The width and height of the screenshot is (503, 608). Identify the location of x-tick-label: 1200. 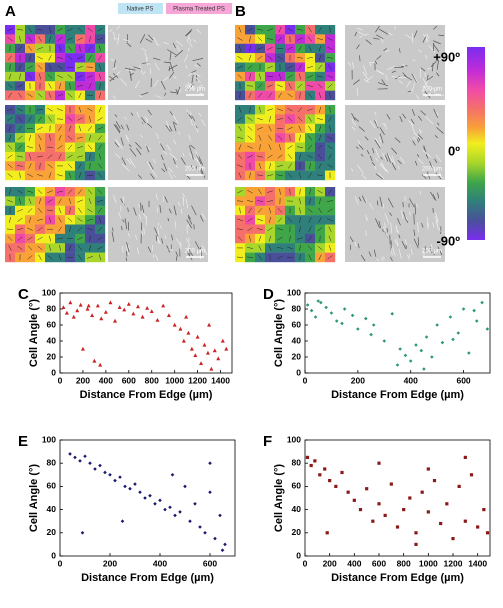
(453, 563).